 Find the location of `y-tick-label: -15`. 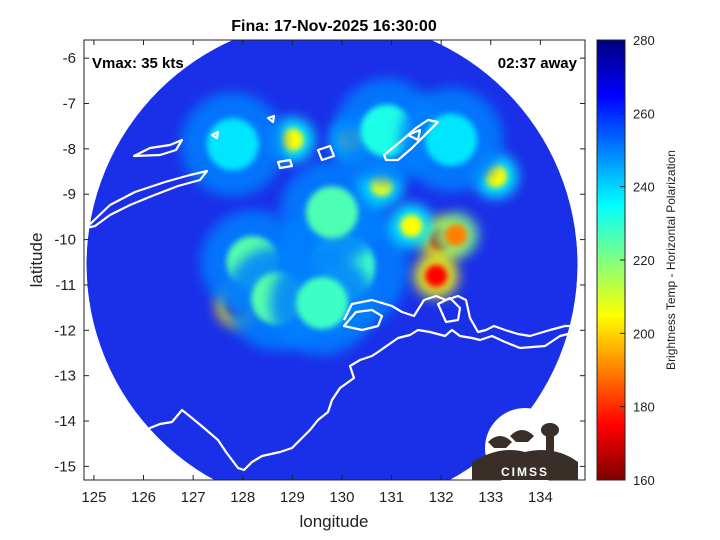

y-tick-label: -15 is located at coordinates (65, 466).